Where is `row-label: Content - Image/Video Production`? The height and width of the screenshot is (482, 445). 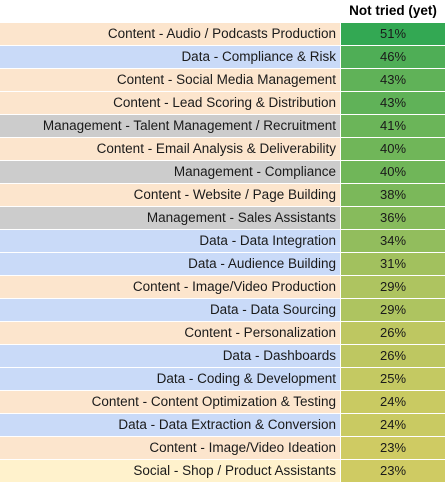 row-label: Content - Image/Video Production is located at coordinates (170, 287).